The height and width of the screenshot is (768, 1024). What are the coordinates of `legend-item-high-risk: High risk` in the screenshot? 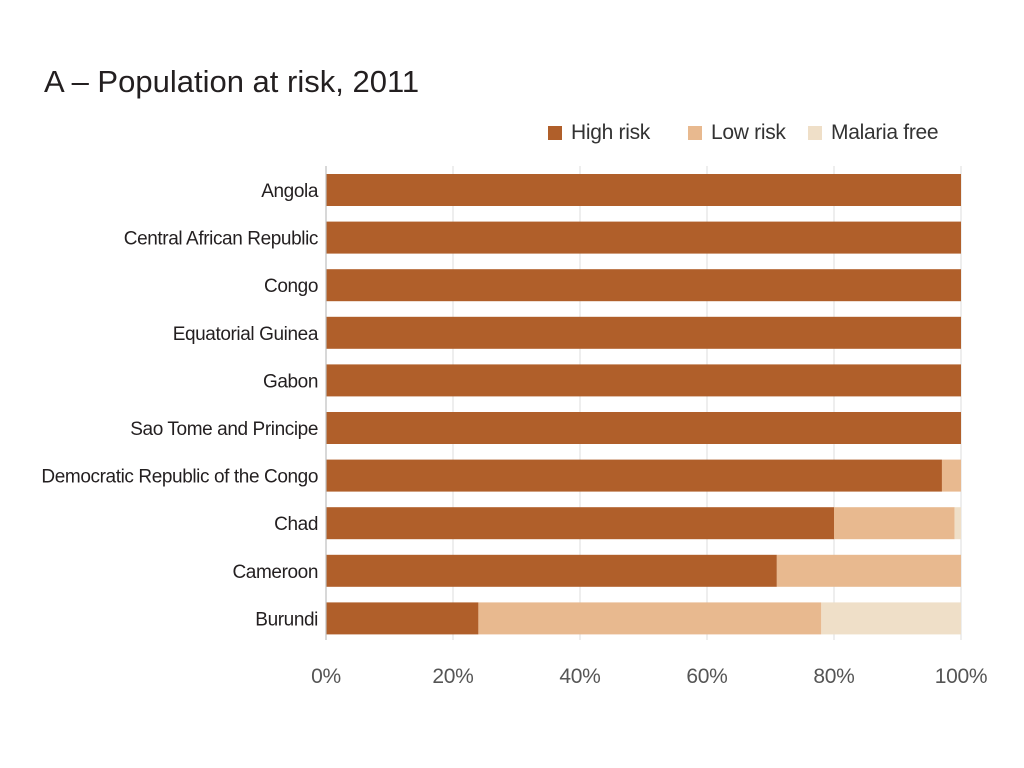 It's located at (599, 133).